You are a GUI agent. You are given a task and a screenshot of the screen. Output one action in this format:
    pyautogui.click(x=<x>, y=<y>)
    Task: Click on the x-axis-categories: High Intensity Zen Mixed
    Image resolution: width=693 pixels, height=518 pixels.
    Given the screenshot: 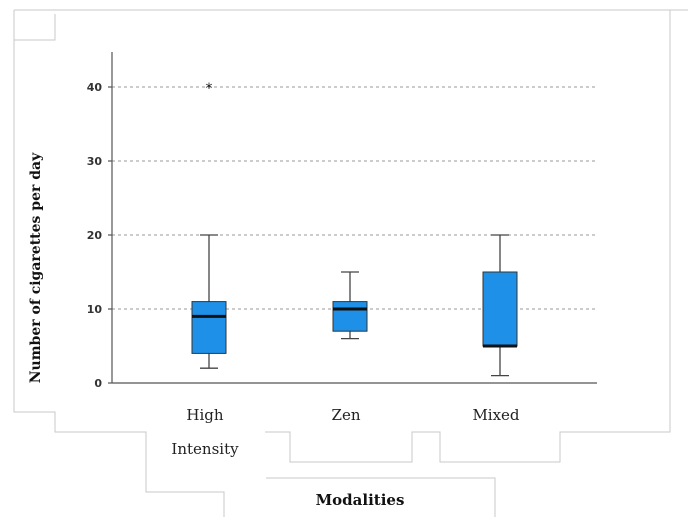 What is the action you would take?
    pyautogui.click(x=345, y=432)
    